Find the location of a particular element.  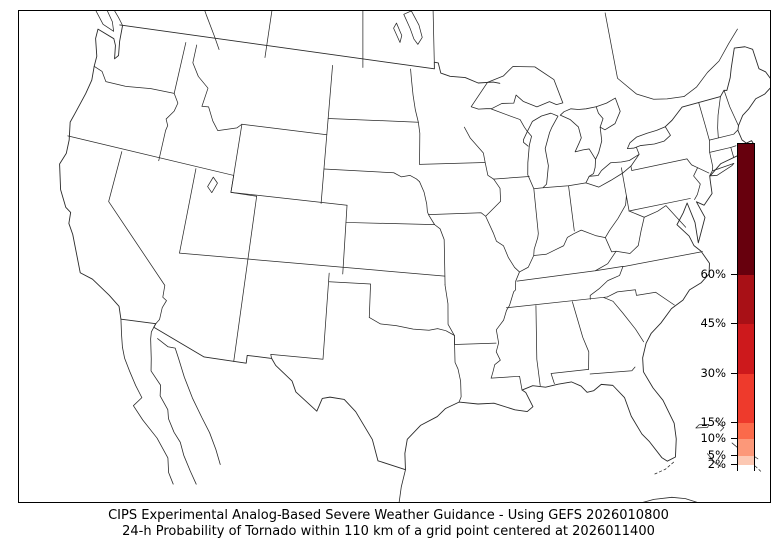

colorbar-tick-label: 60% is located at coordinates (713, 274).